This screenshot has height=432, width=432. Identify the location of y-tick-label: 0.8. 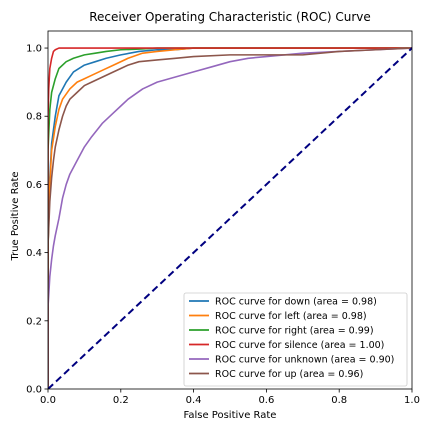
(34, 117).